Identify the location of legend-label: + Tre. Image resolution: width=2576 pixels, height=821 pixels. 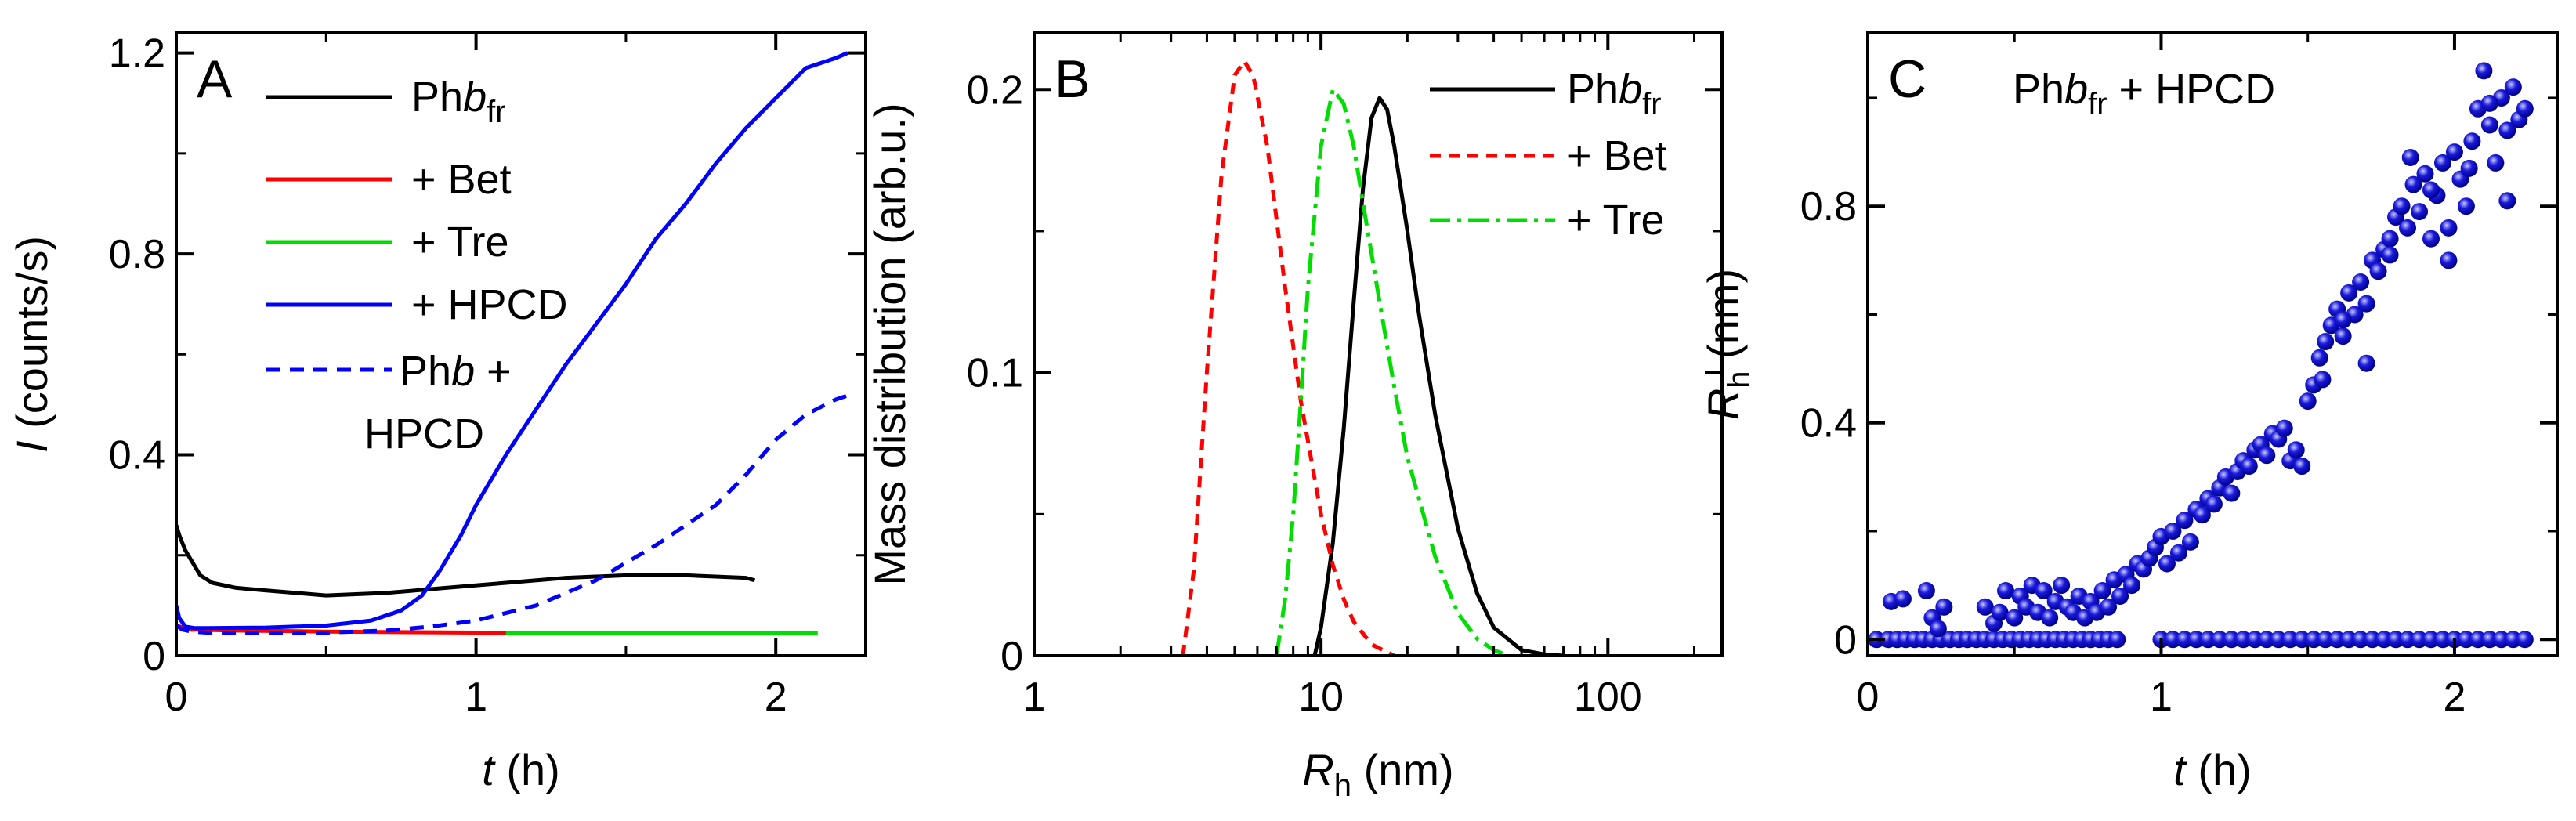
(460, 242).